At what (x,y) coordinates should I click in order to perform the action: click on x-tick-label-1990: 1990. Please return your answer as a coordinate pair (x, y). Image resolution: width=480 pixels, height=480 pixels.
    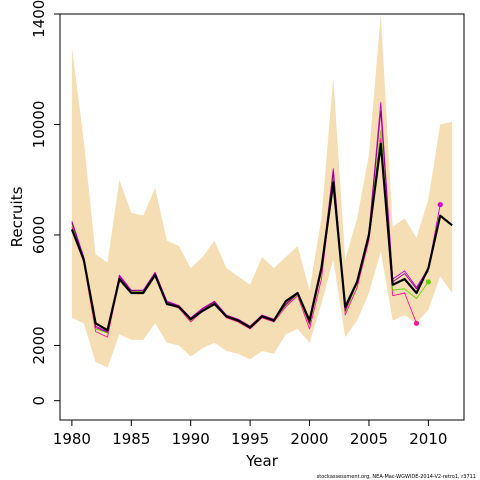
    Looking at the image, I should click on (191, 439).